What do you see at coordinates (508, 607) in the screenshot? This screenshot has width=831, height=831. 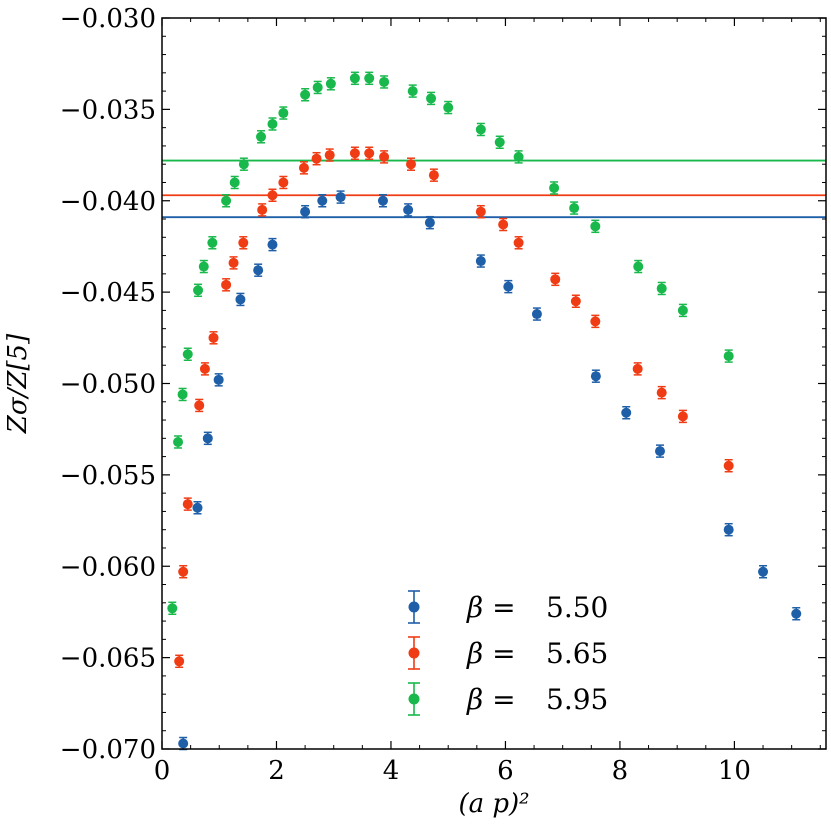 I see `legend-entry-series-0: β = 5.50` at bounding box center [508, 607].